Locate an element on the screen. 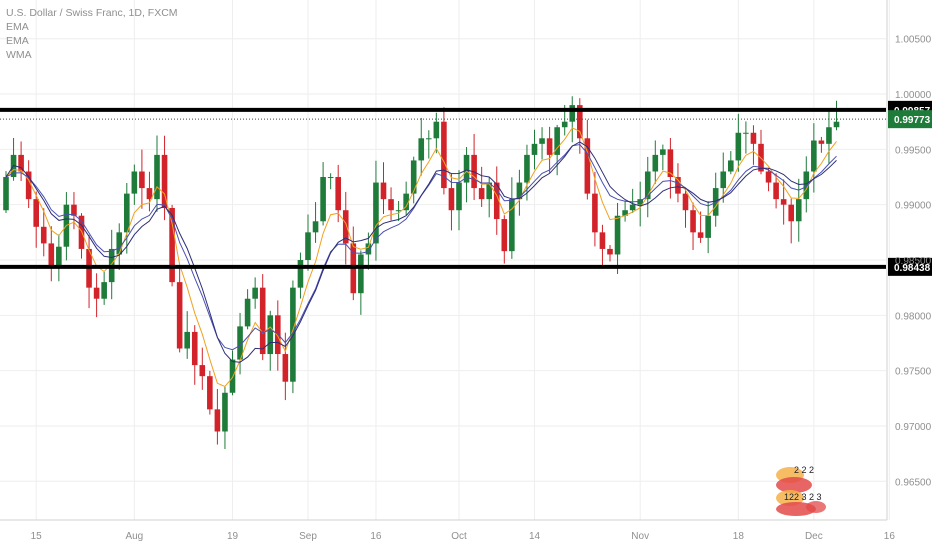 The height and width of the screenshot is (555, 932). x-tick-label: Oct is located at coordinates (459, 536).